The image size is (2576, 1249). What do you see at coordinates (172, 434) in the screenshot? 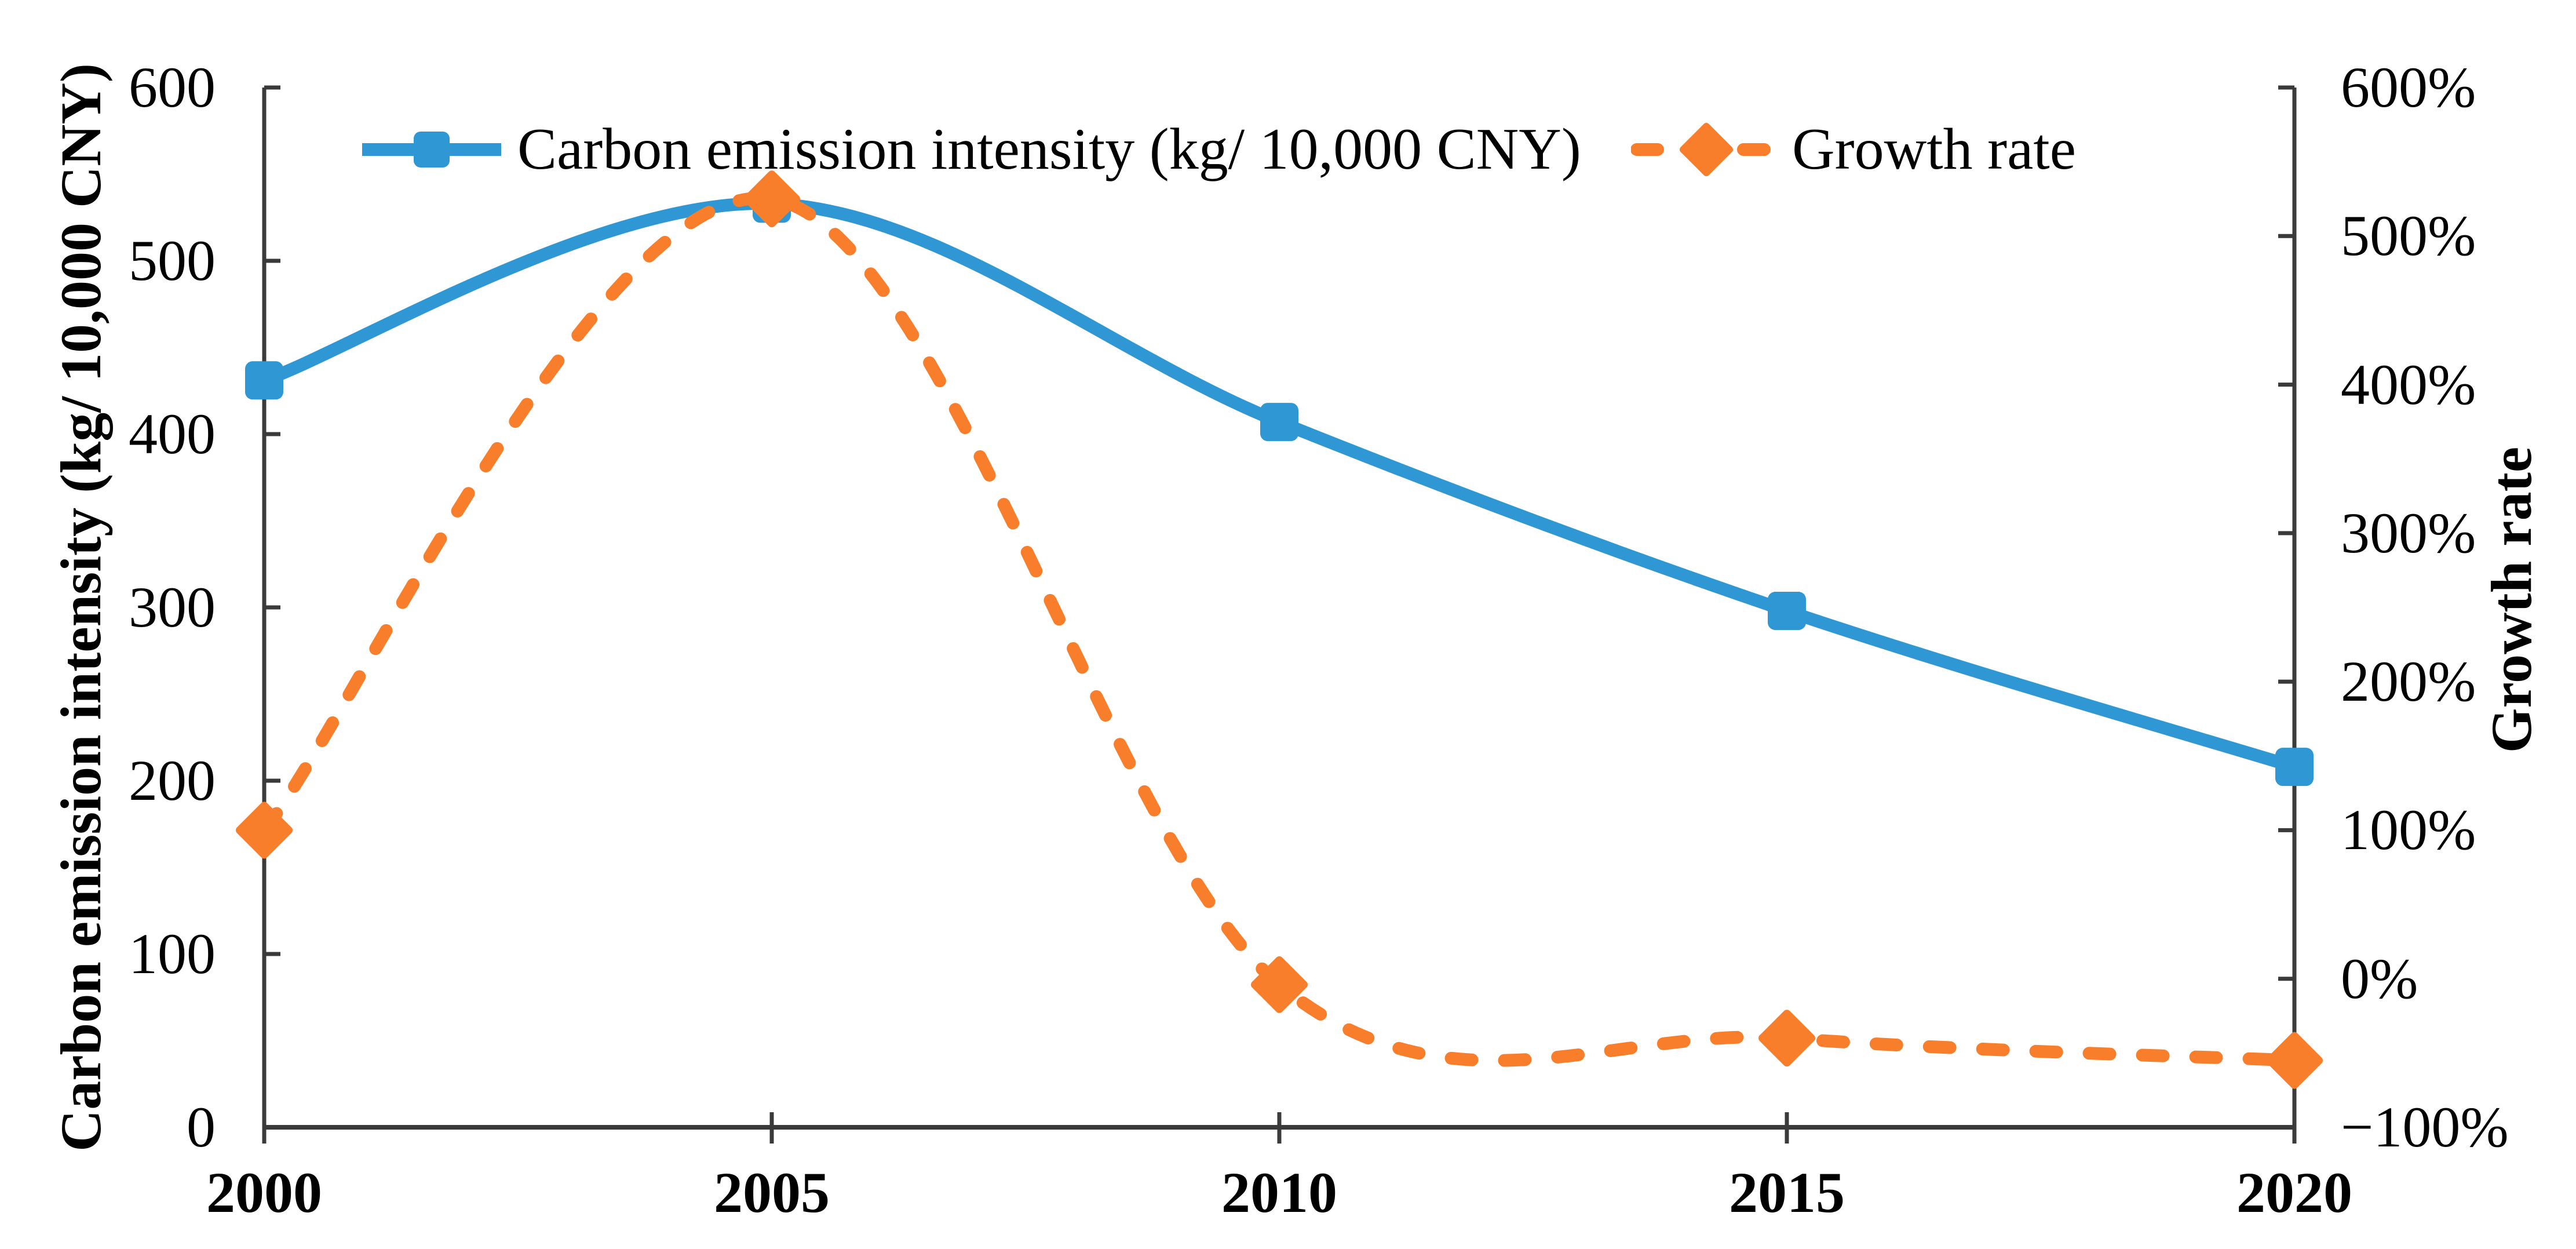
I see `left-axis-tick-label: 400` at bounding box center [172, 434].